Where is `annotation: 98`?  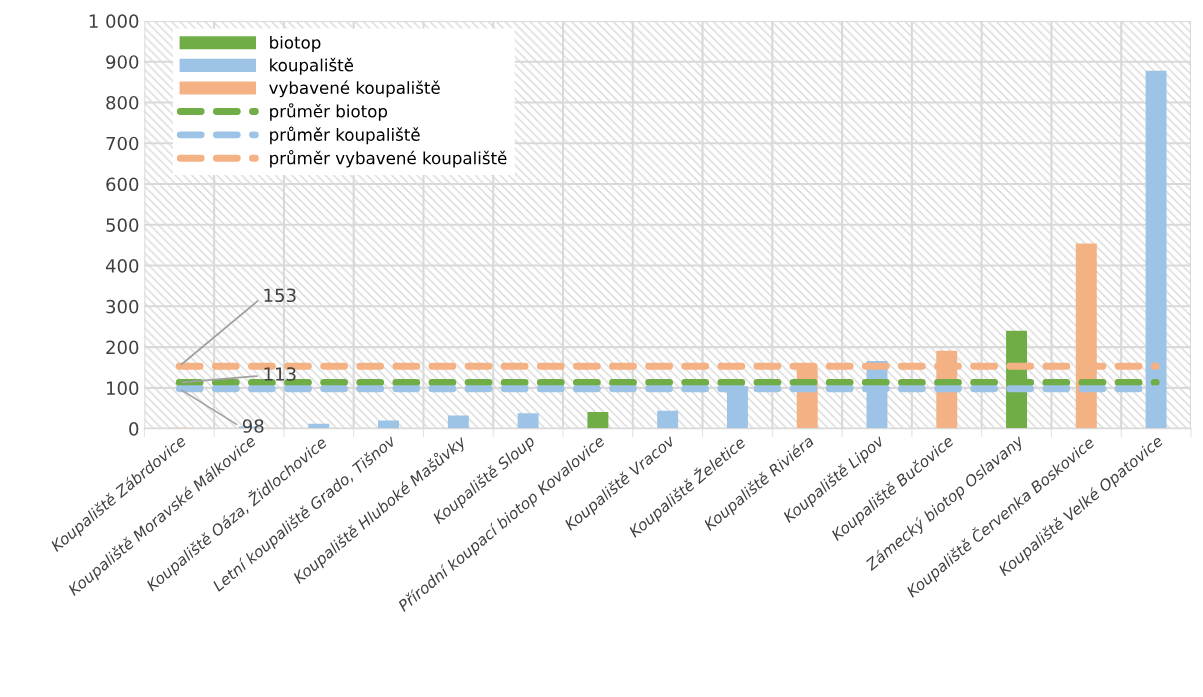
annotation: 98 is located at coordinates (253, 426).